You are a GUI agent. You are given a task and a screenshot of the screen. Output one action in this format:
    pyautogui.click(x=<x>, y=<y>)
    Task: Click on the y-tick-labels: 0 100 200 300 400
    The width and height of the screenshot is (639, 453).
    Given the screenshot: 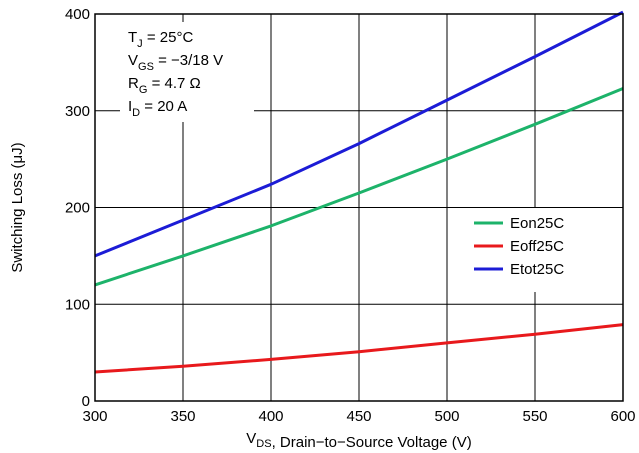 What is the action you would take?
    pyautogui.click(x=77, y=208)
    